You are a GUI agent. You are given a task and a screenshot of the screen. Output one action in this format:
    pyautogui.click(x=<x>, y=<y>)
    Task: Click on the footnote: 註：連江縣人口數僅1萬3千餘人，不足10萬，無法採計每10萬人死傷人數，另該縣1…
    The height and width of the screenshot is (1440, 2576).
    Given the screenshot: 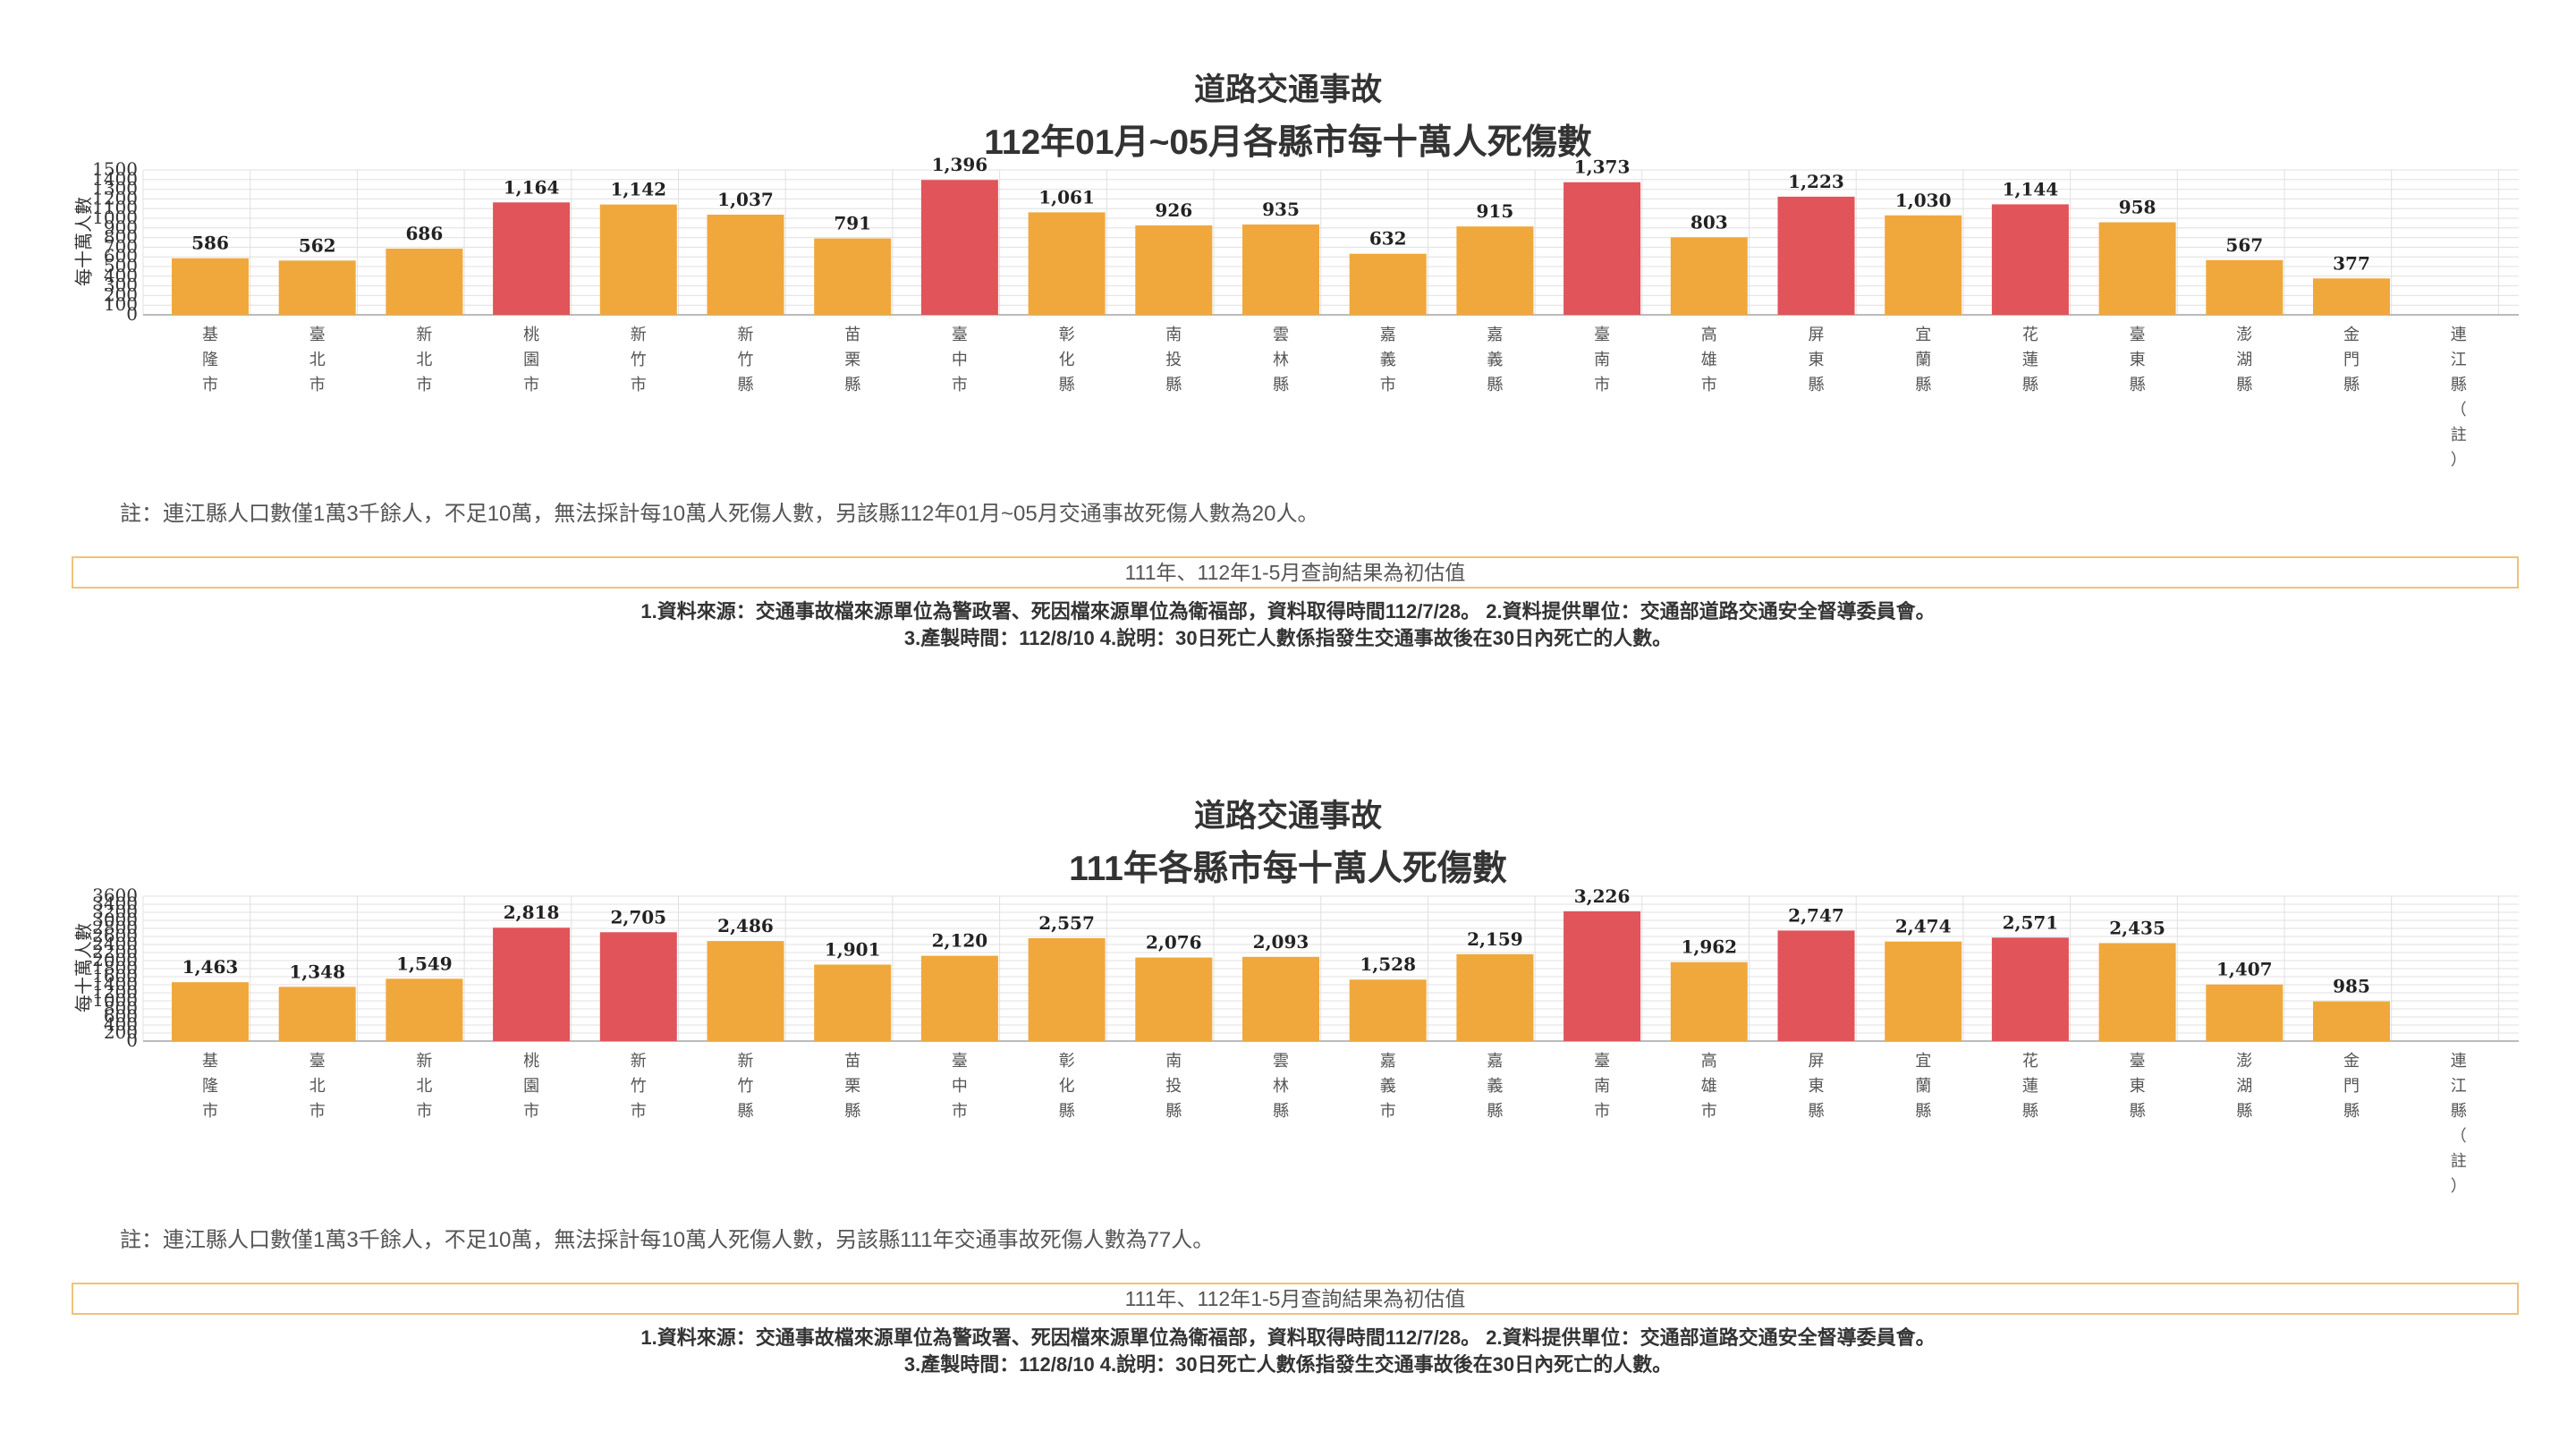 What is the action you would take?
    pyautogui.click(x=667, y=1240)
    